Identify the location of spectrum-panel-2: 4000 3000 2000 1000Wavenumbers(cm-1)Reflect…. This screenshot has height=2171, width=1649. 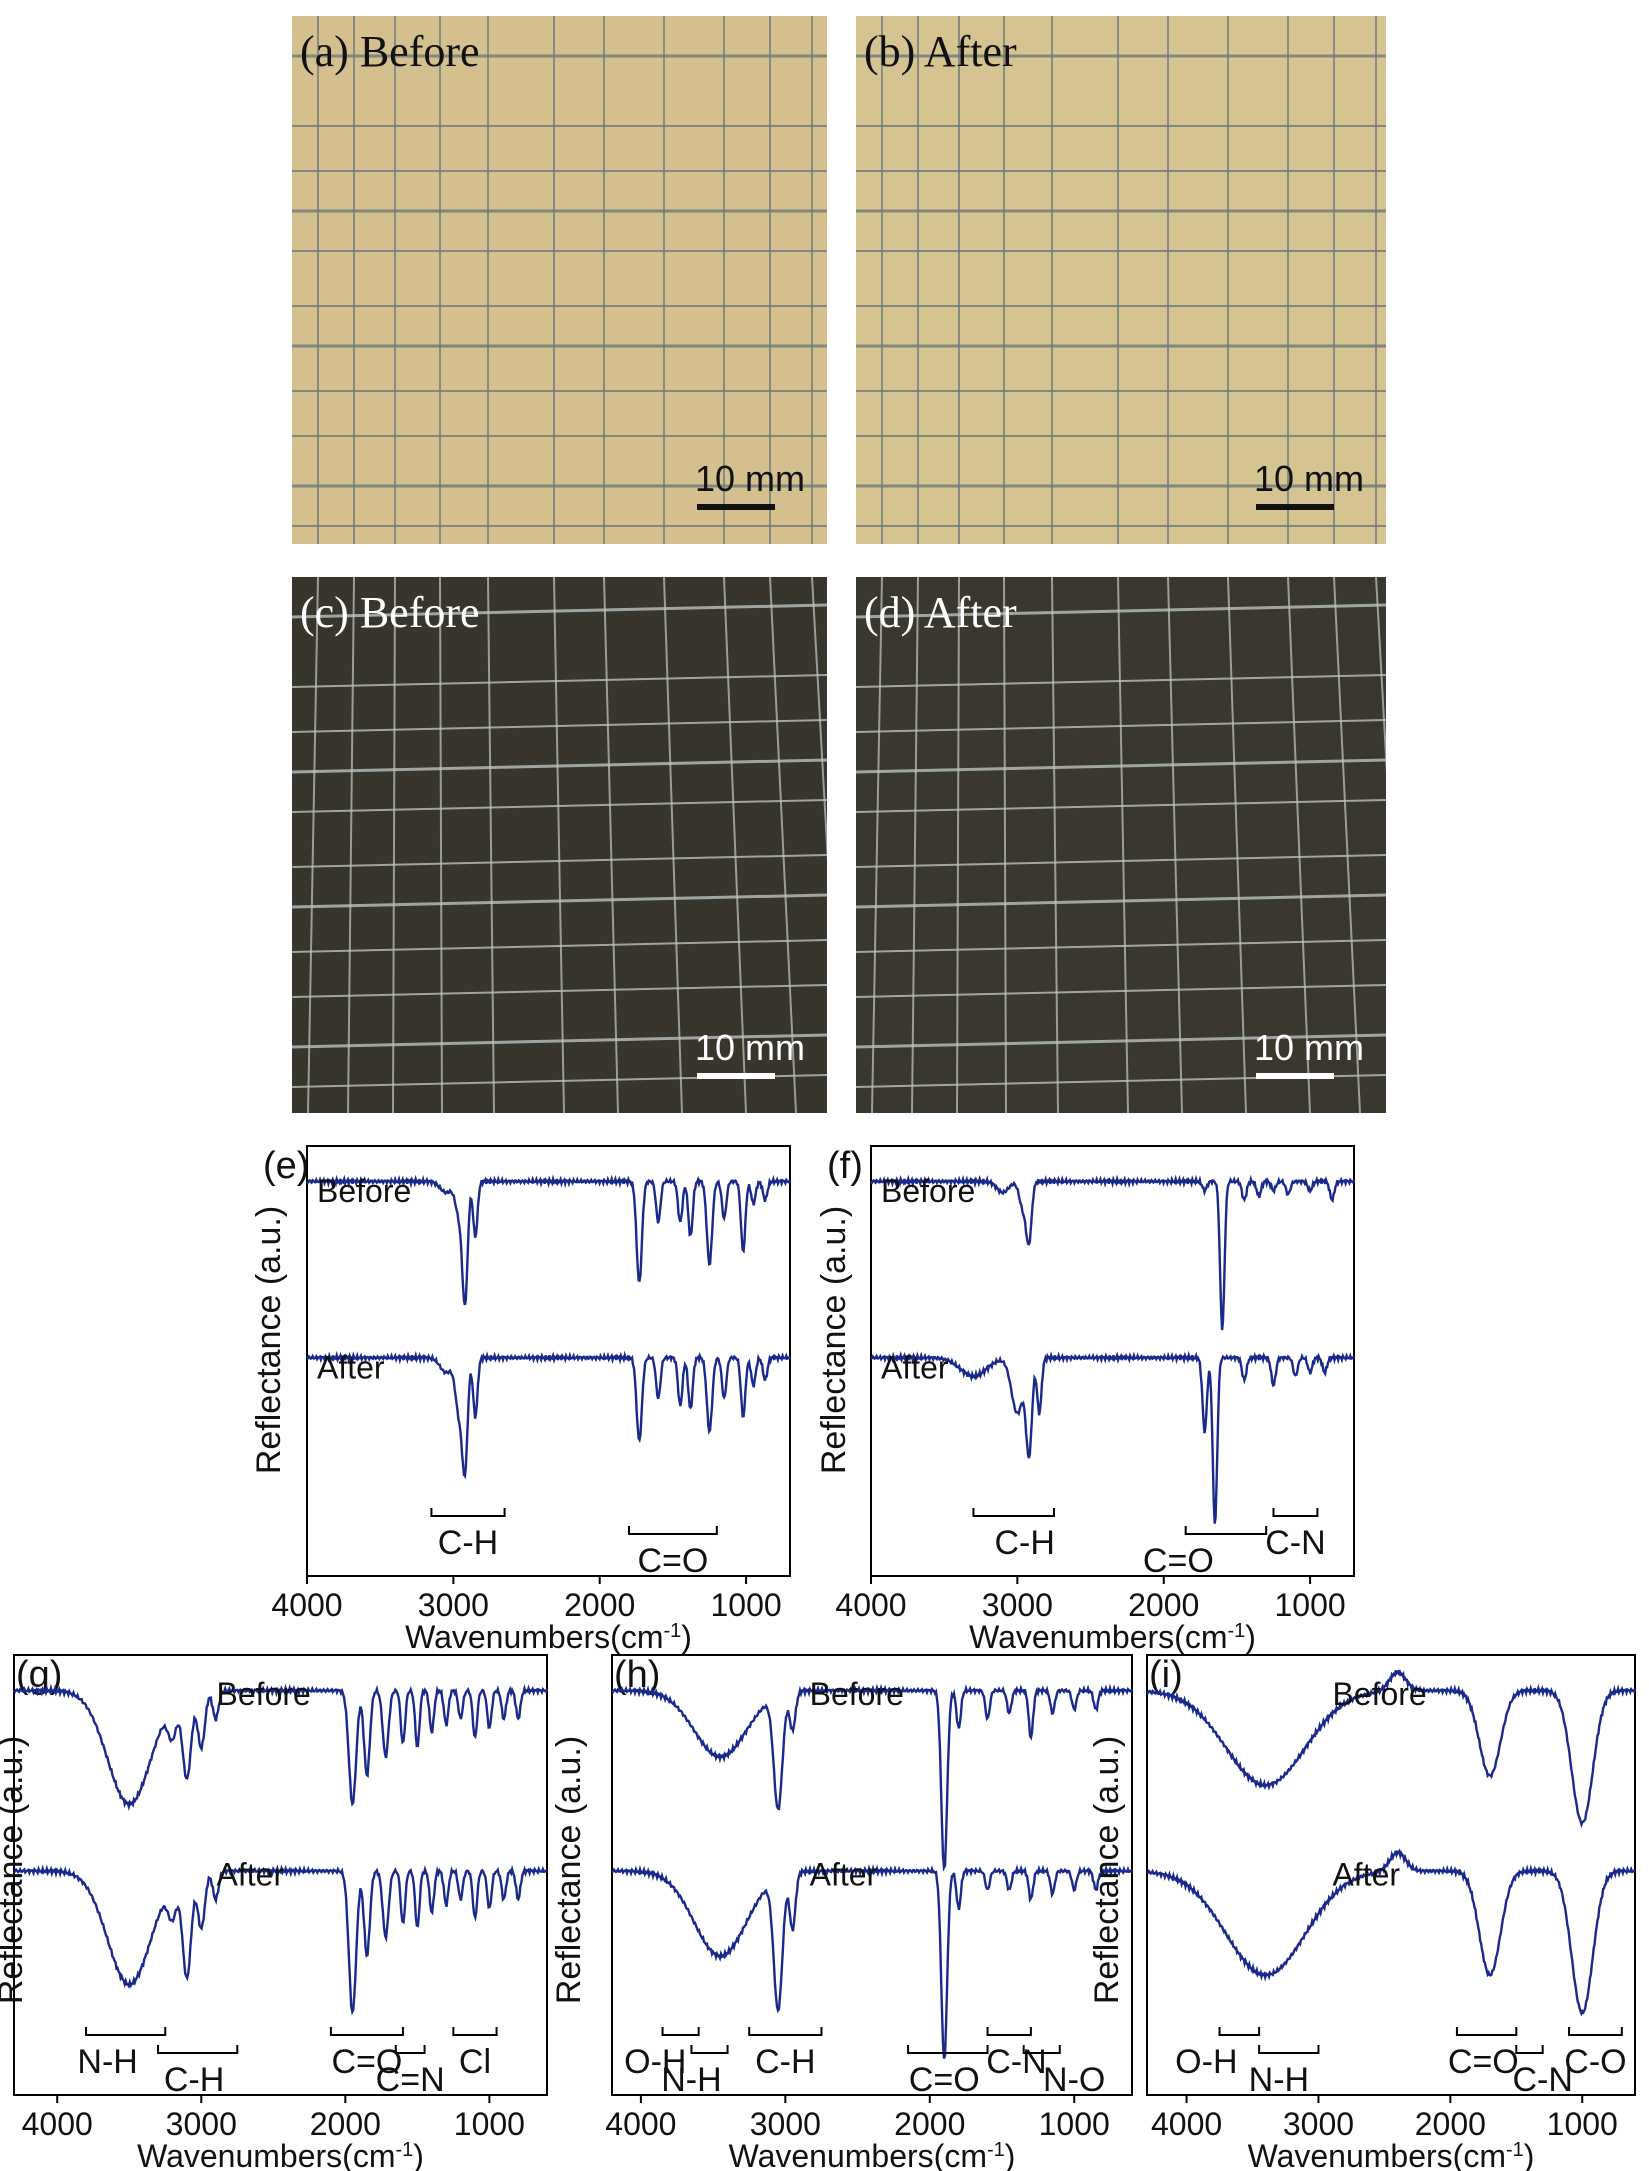
(274, 1912).